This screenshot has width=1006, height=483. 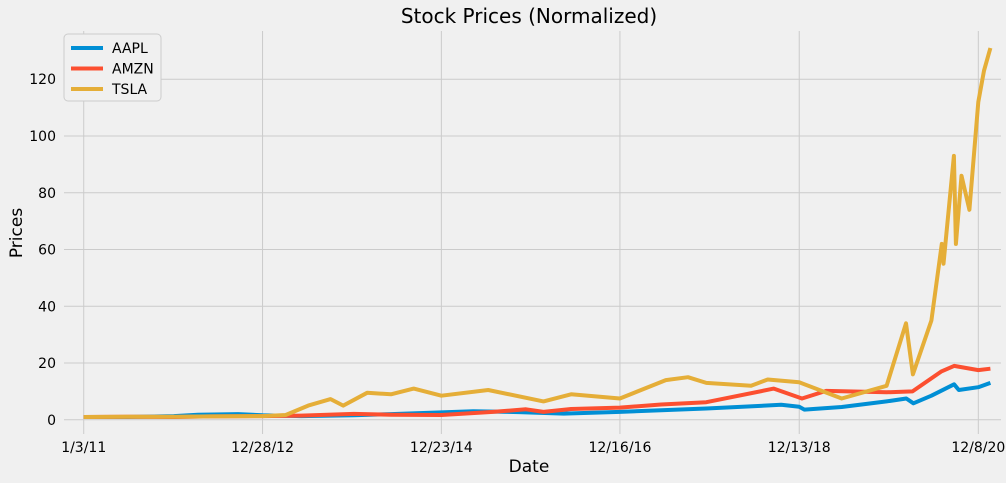 What do you see at coordinates (47, 194) in the screenshot?
I see `y-tick-label: 80` at bounding box center [47, 194].